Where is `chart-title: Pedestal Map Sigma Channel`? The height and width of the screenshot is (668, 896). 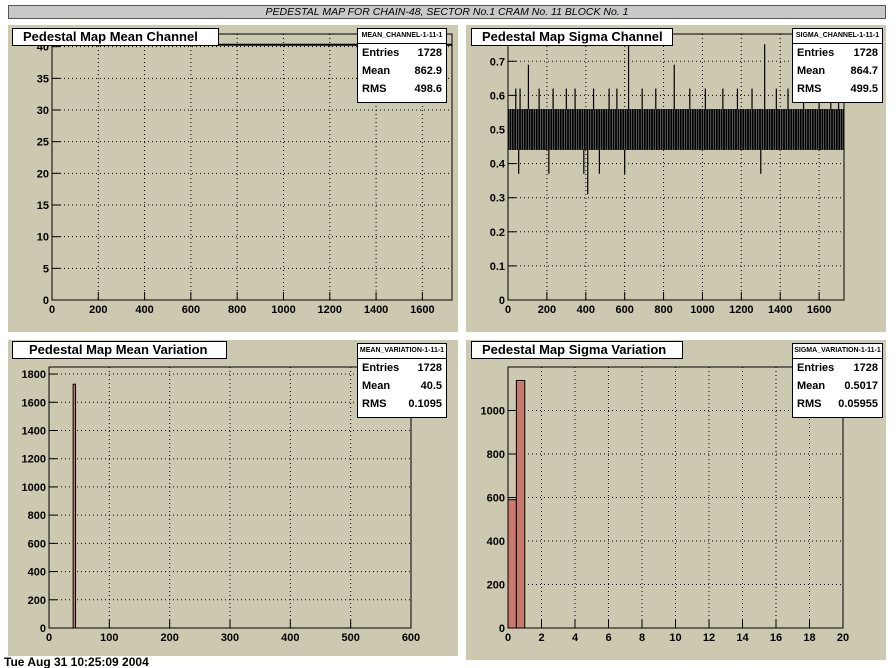
chart-title: Pedestal Map Sigma Channel is located at coordinates (572, 37).